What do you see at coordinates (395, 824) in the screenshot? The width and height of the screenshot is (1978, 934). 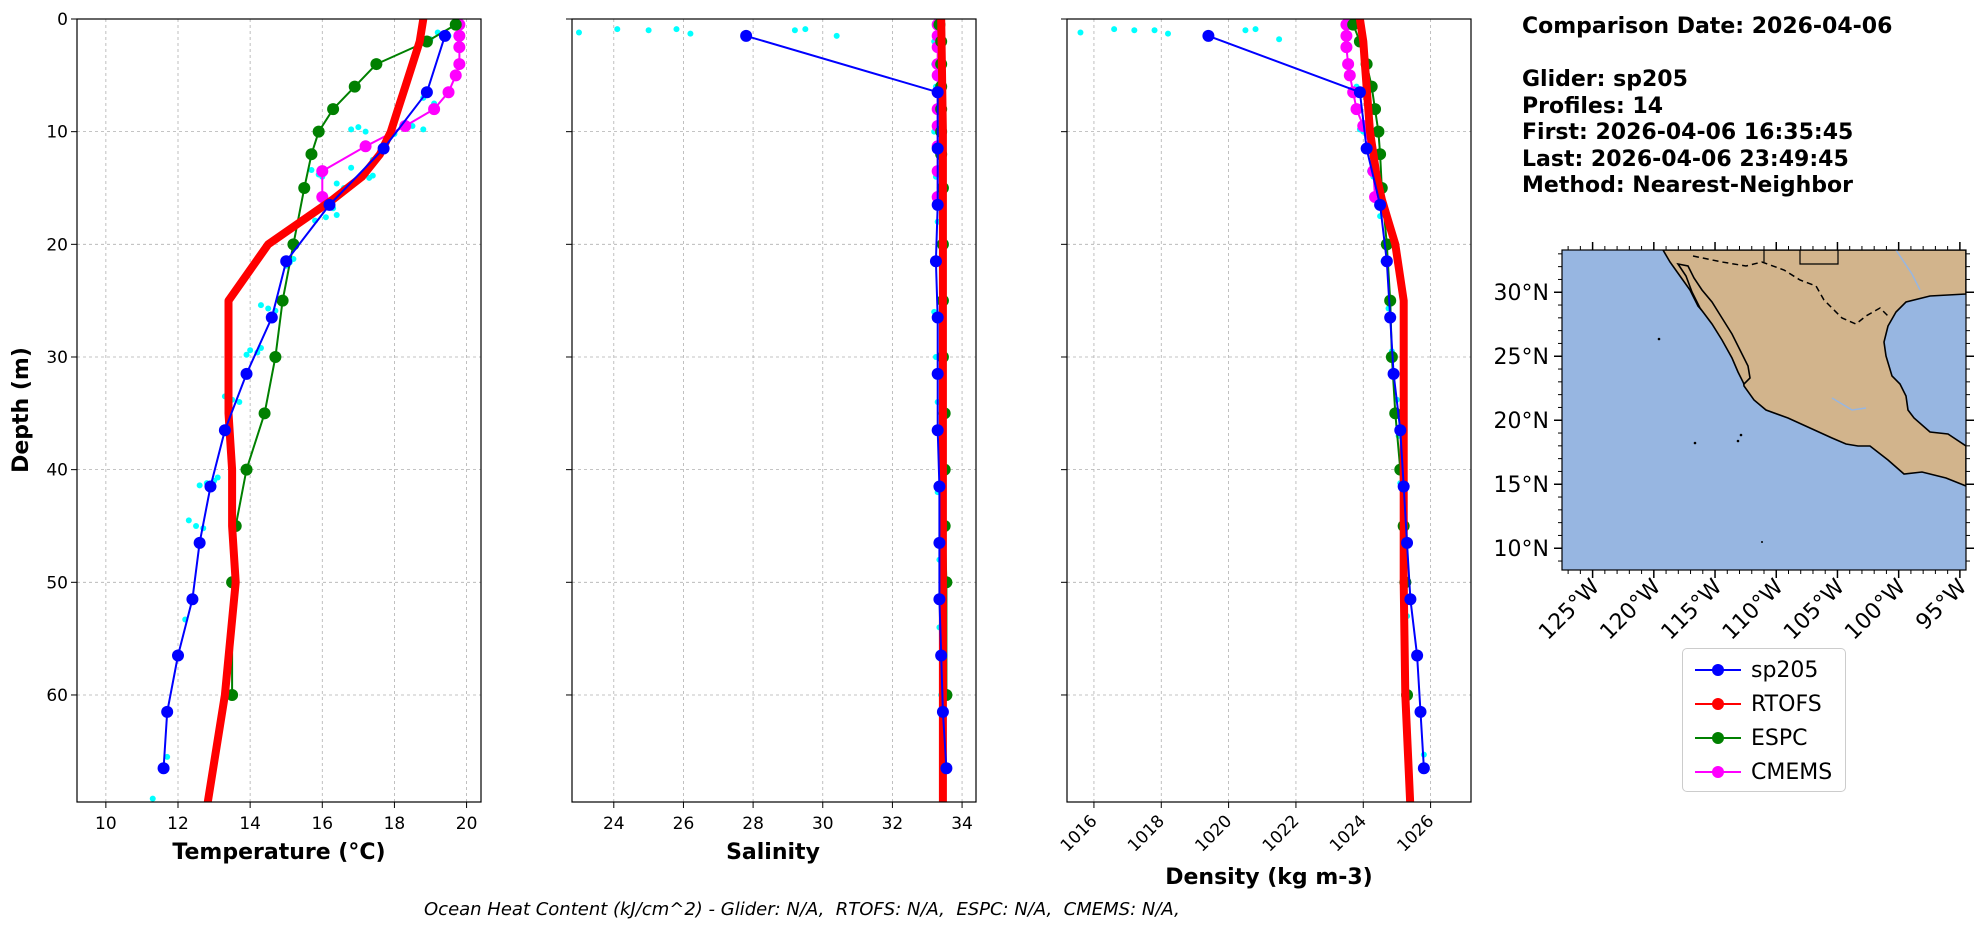 I see `x-tick-label: 18` at bounding box center [395, 824].